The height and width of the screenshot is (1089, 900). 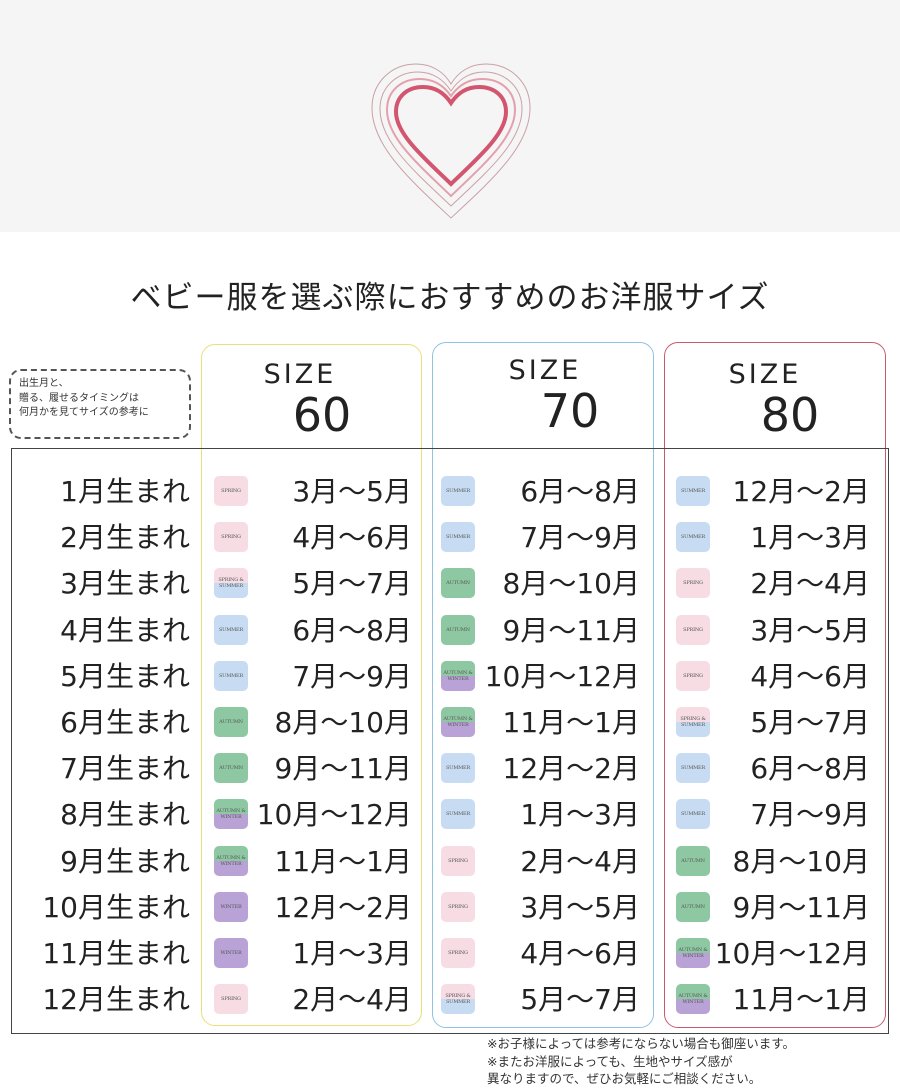 I want to click on month-range: 10月～12月, so click(x=792, y=953).